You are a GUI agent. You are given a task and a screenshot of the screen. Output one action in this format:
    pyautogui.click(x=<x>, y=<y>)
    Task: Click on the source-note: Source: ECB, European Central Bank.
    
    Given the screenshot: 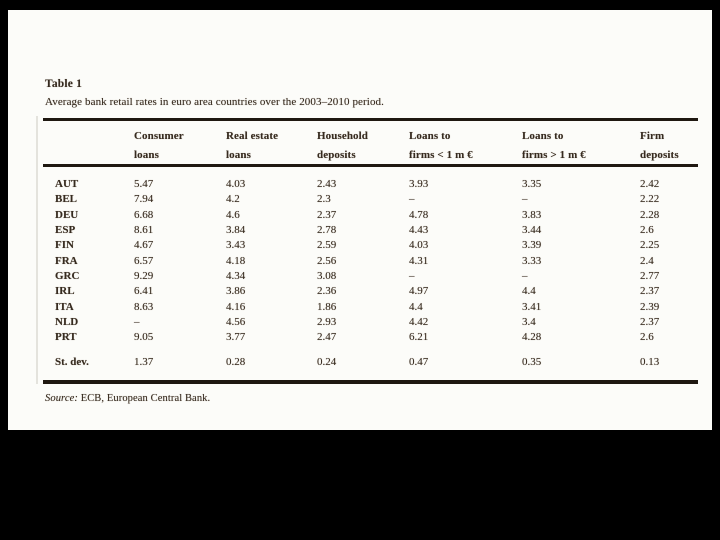 What is the action you would take?
    pyautogui.click(x=127, y=398)
    